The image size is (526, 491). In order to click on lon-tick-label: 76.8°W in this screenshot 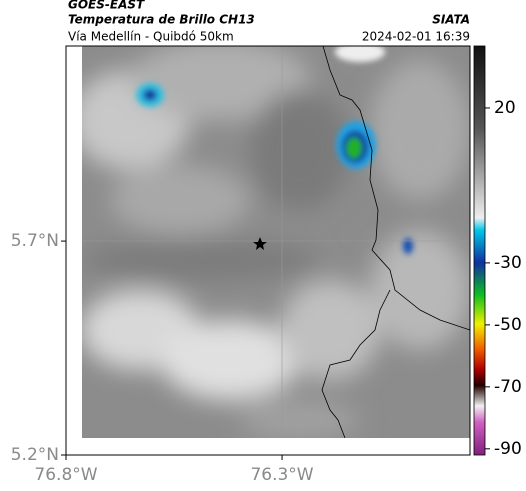, I will do `click(65, 475)`.